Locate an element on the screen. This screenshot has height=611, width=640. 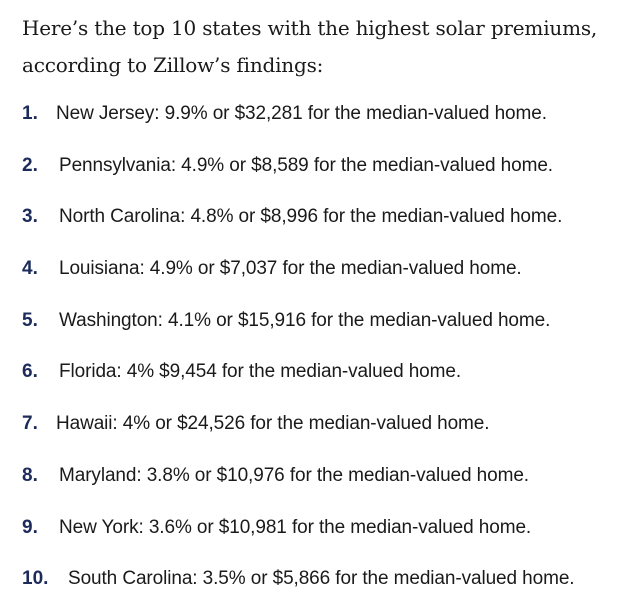
list-number: 2. is located at coordinates (30, 165).